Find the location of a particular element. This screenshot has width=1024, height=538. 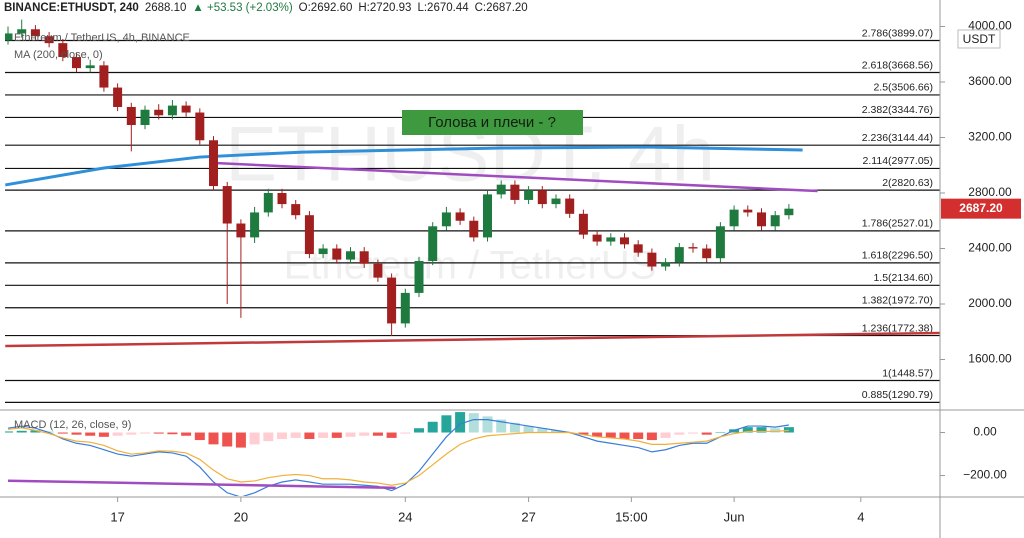

high: H:2720.93 is located at coordinates (384, 8).